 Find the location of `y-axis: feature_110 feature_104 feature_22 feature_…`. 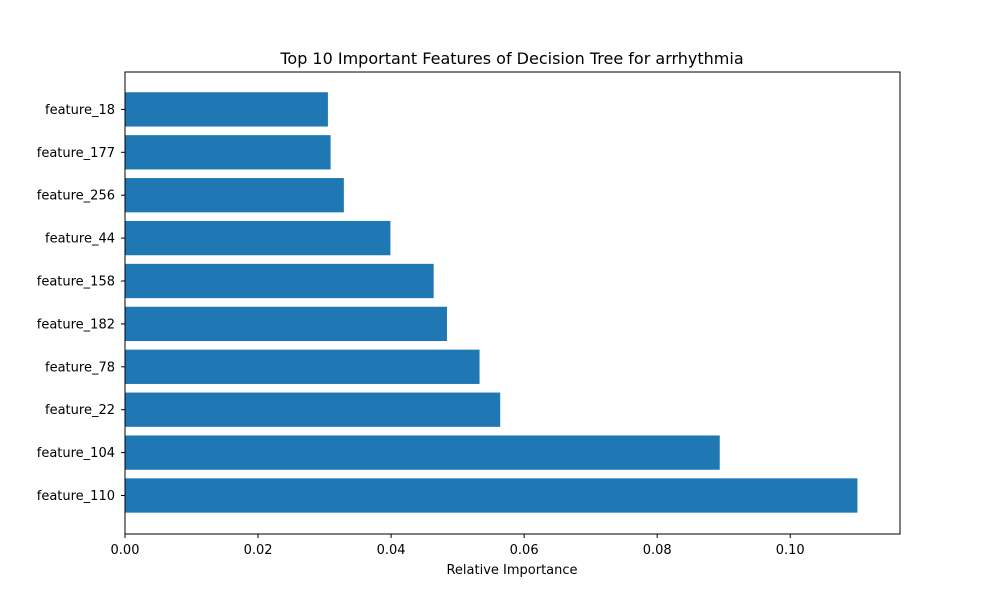

y-axis: feature_110 feature_104 feature_22 feature_… is located at coordinates (81, 303).